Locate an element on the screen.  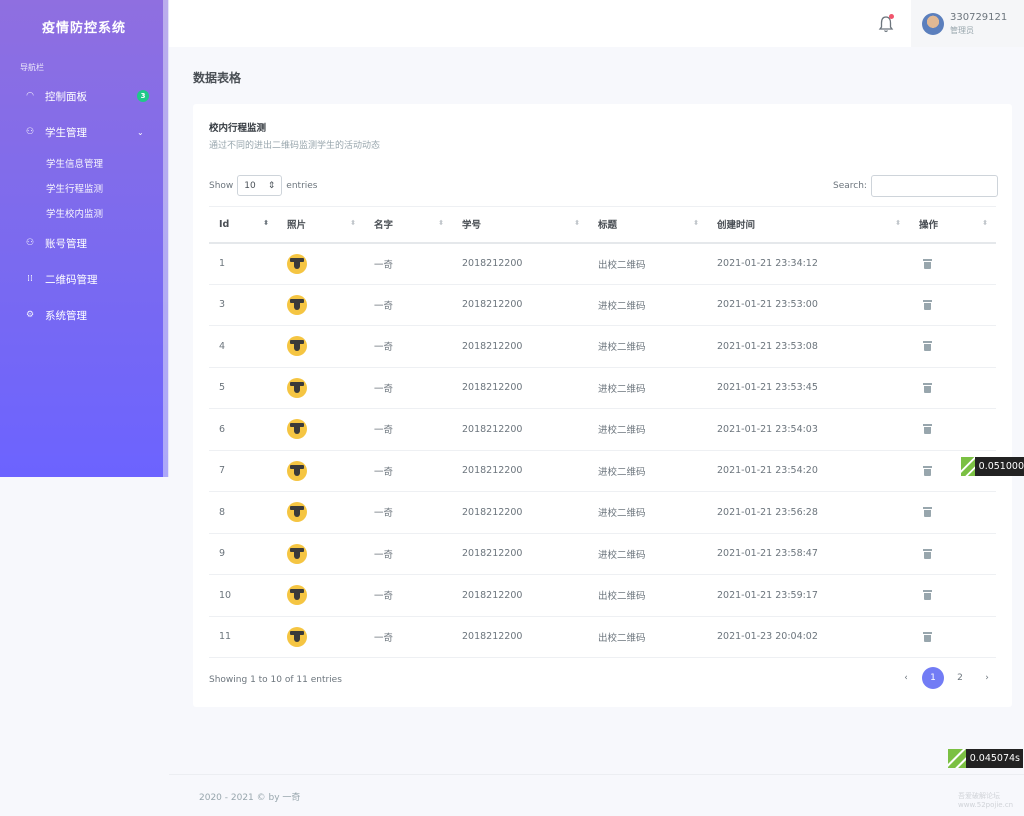
nav-caption: 导航栏 is located at coordinates (32, 67).